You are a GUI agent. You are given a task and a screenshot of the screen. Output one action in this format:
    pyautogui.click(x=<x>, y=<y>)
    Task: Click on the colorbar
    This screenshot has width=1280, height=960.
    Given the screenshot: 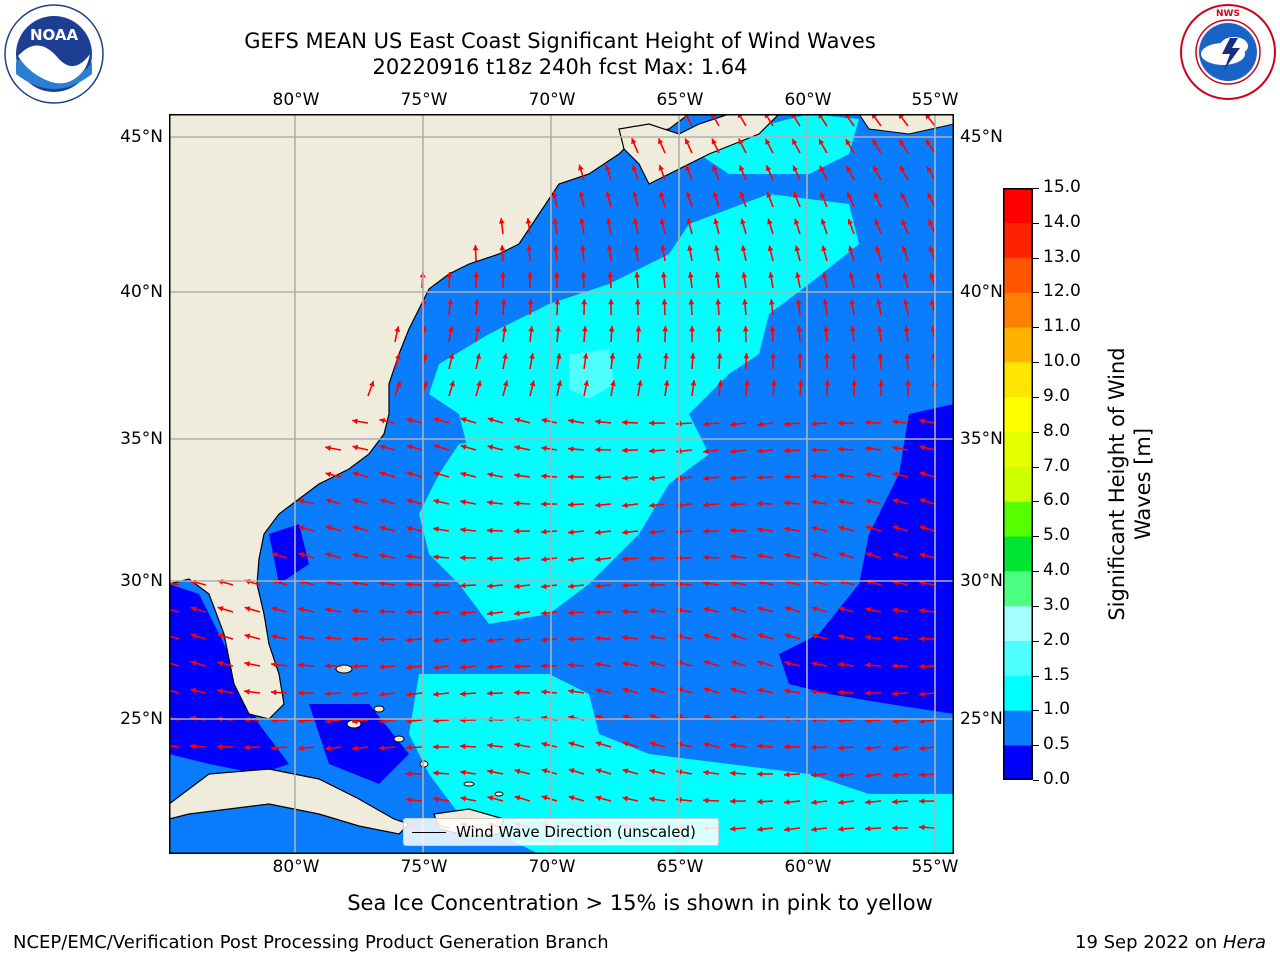 What is the action you would take?
    pyautogui.click(x=1018, y=484)
    